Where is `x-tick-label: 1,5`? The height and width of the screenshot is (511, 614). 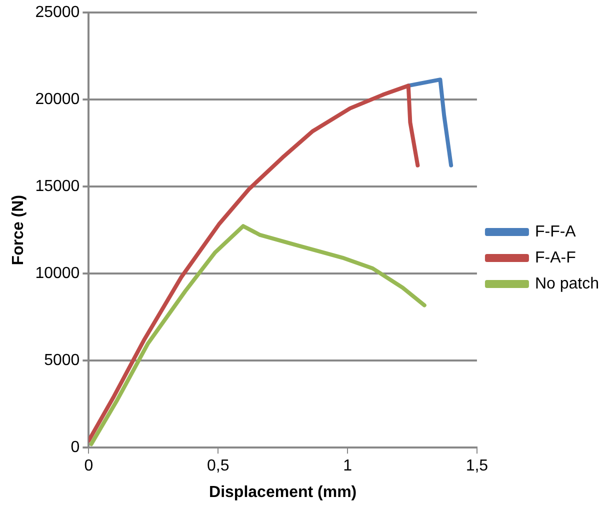
x-tick-label: 1,5 is located at coordinates (477, 466).